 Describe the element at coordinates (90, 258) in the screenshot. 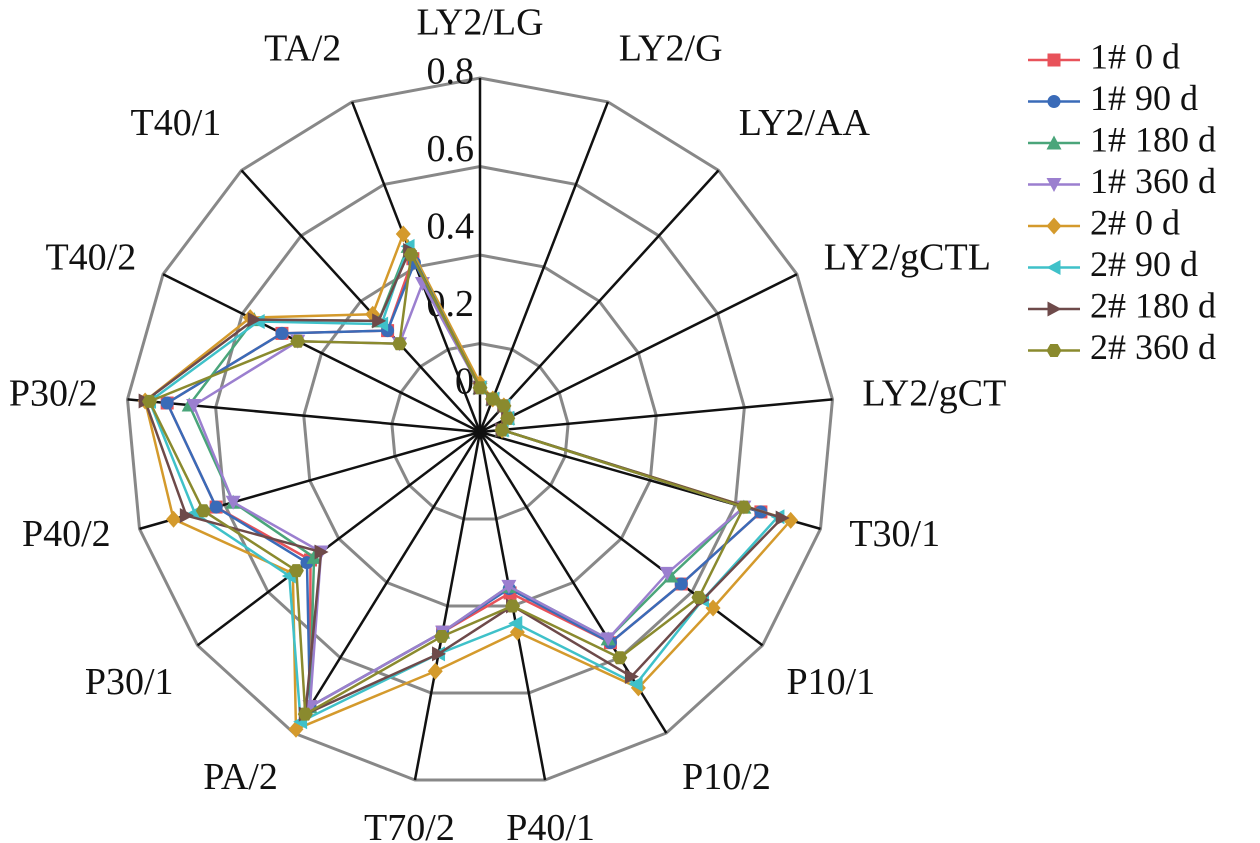

I see `axis-label: T40/2` at that location.